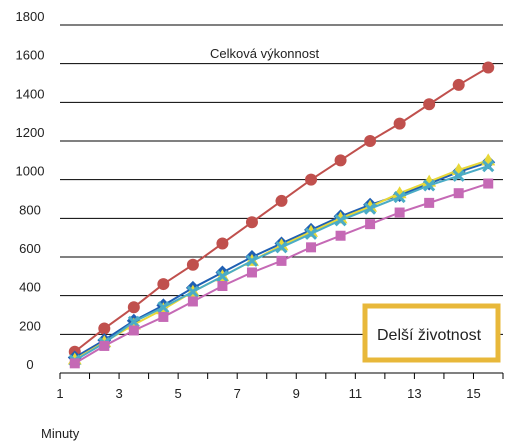 This screenshot has height=443, width=505. What do you see at coordinates (296, 393) in the screenshot?
I see `x-tick-label: 9` at bounding box center [296, 393].